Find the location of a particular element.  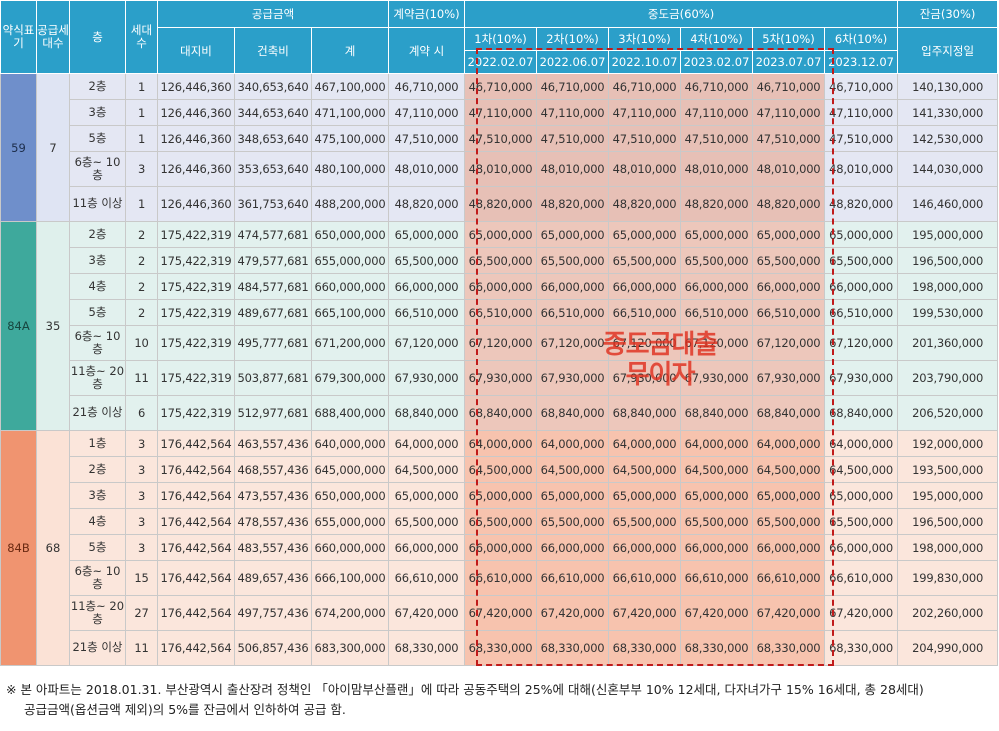

total-cell: 679,300,000 is located at coordinates (350, 378).